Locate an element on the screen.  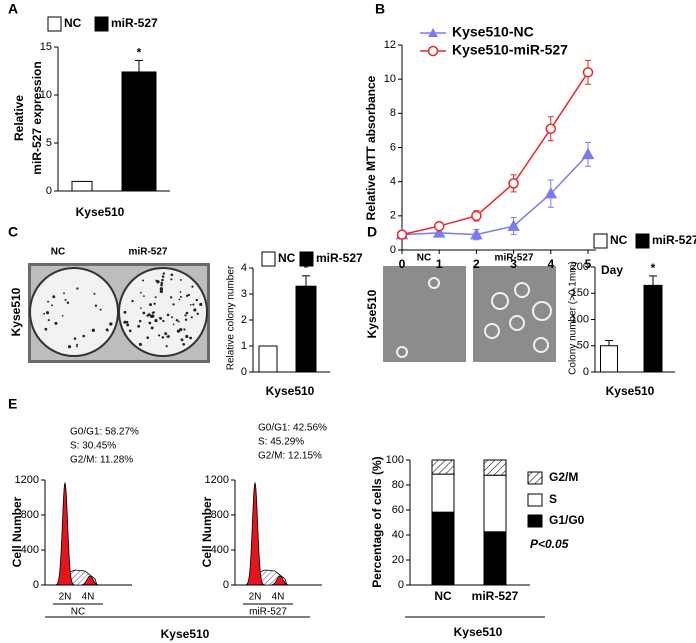
y-tick-label: 10 is located at coordinates (46, 95).